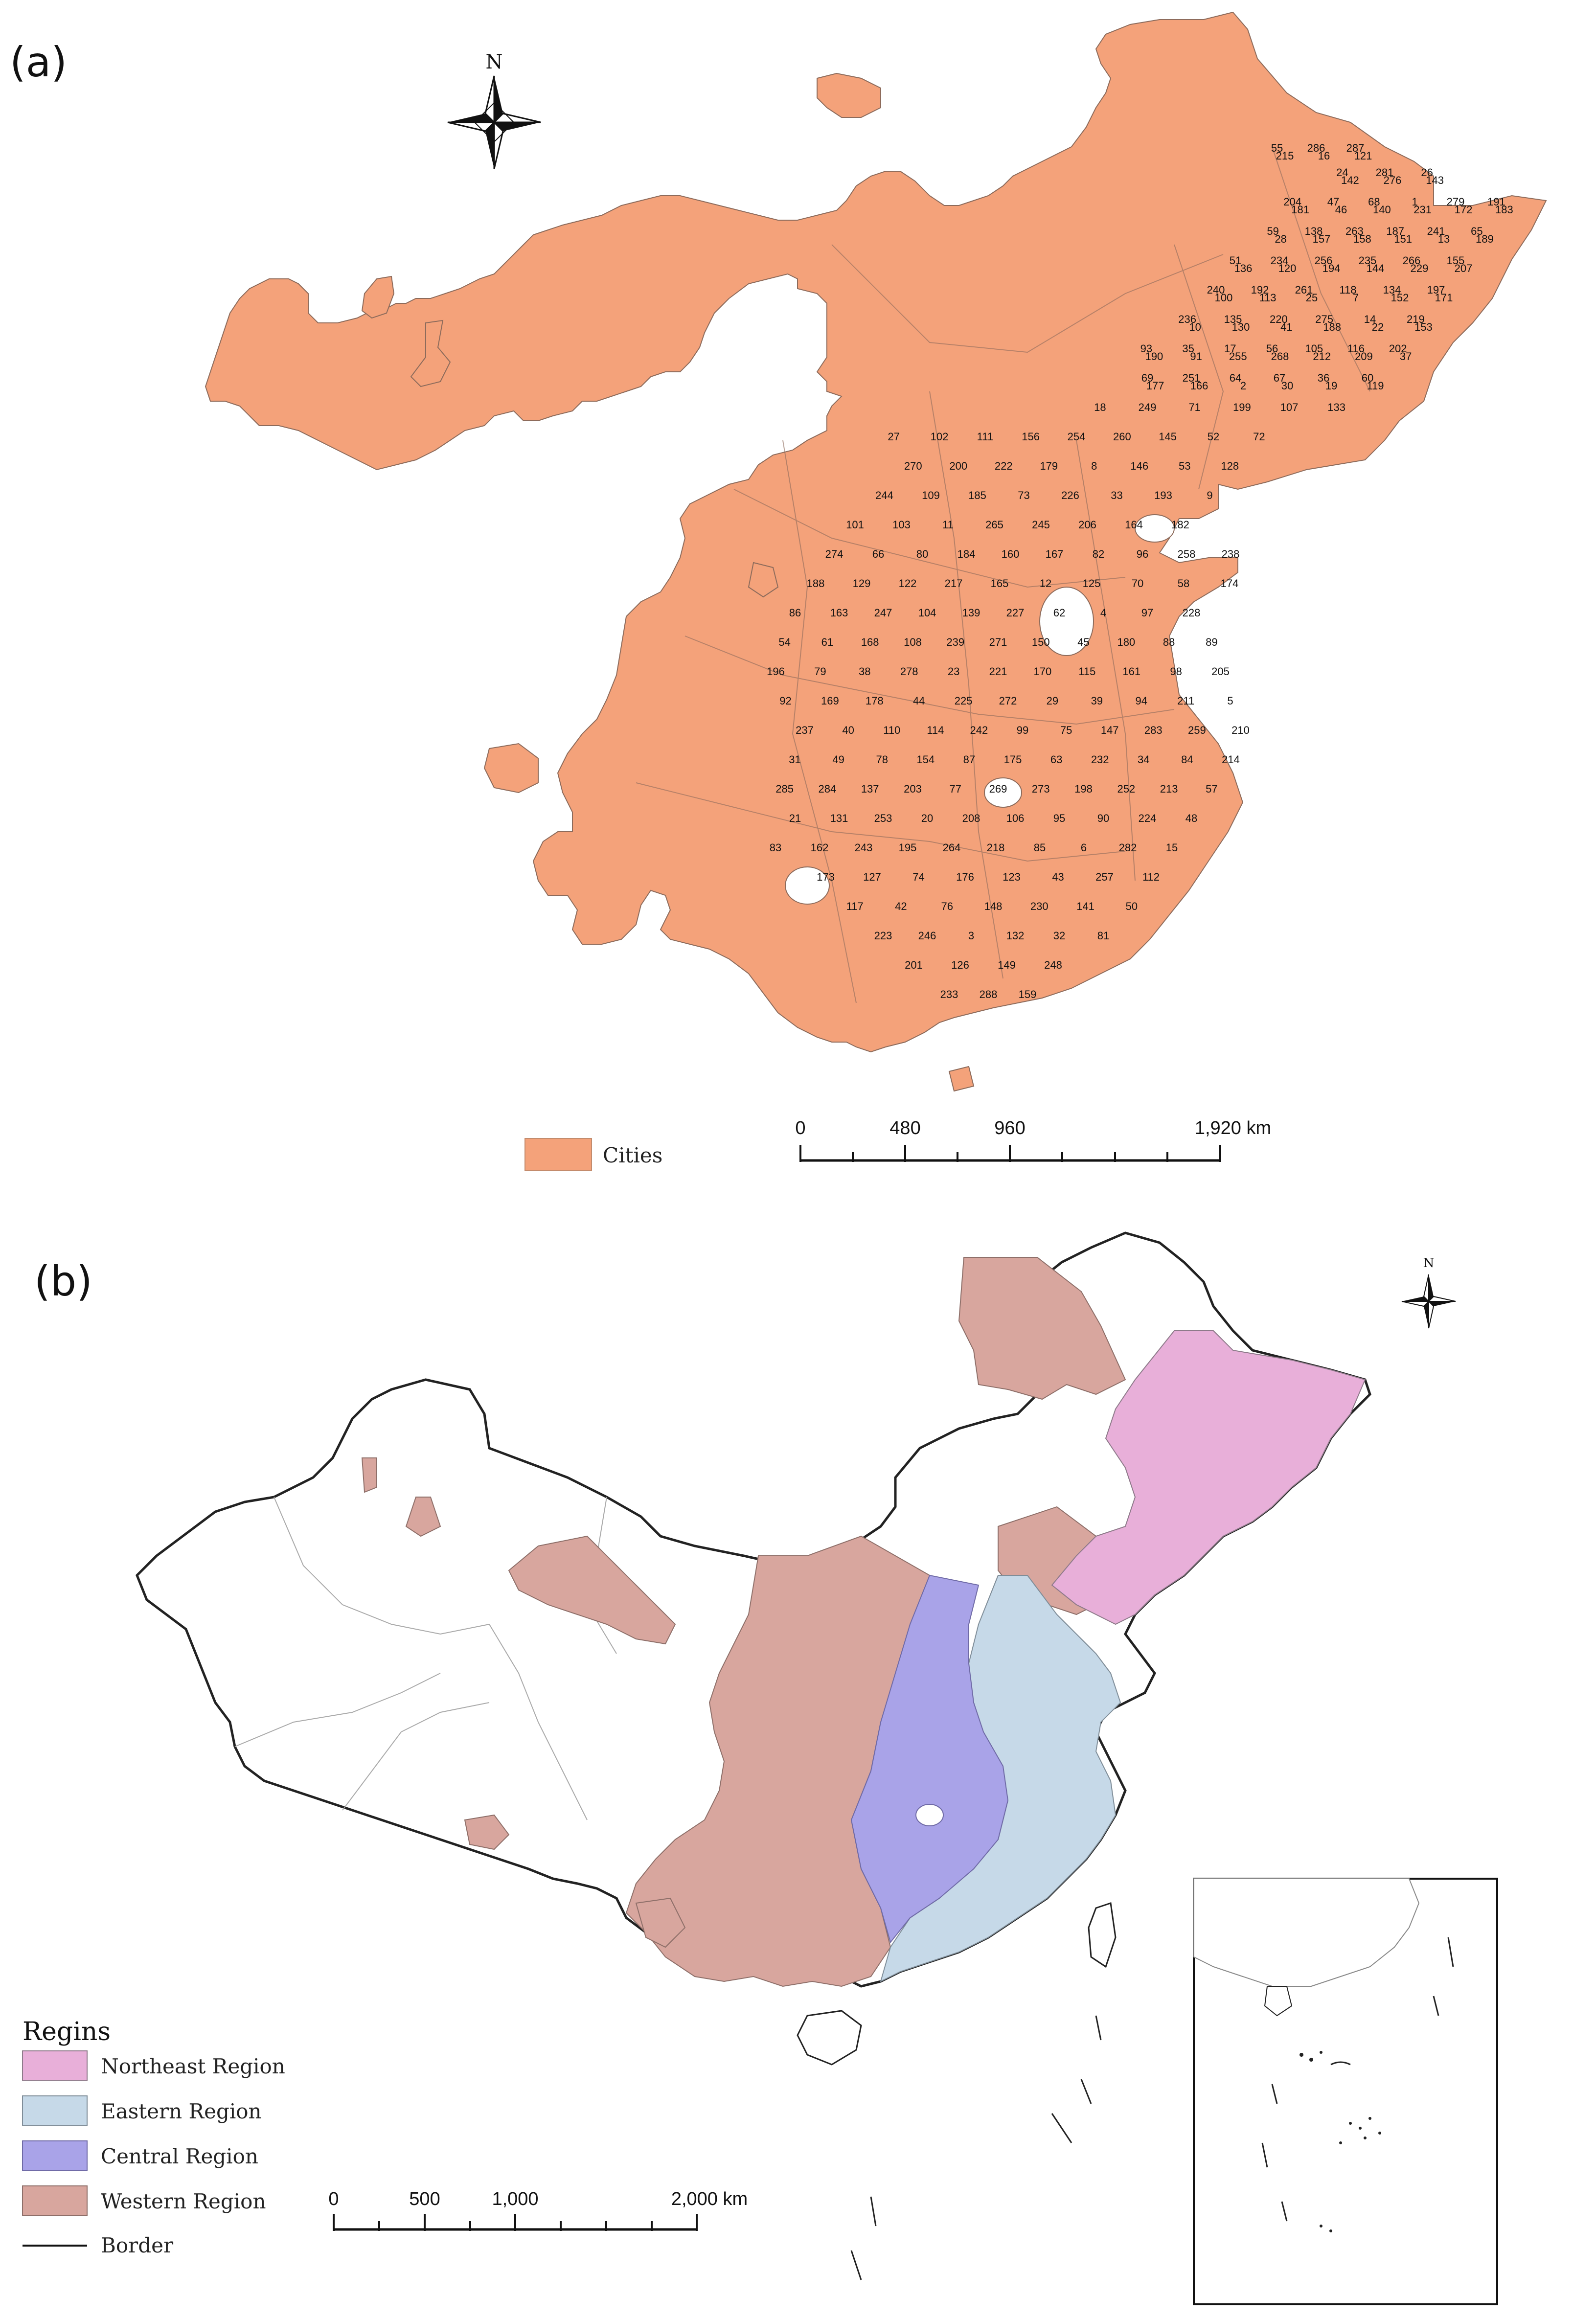  I want to click on city-number-label: 225, so click(964, 701).